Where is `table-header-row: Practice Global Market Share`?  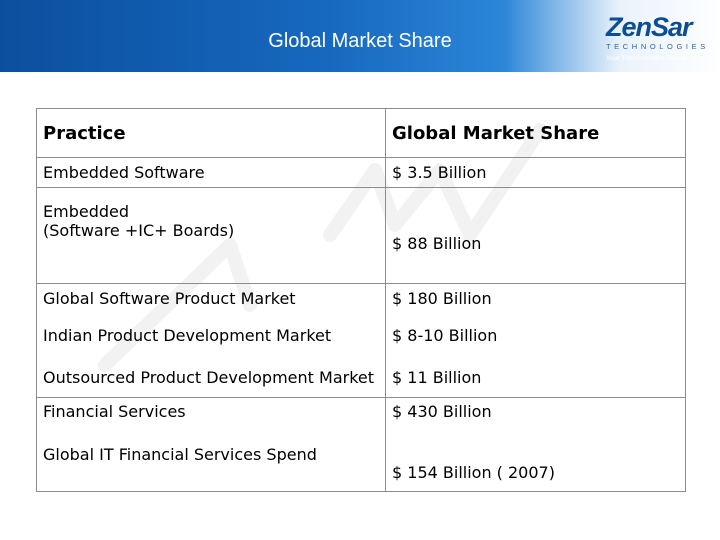
table-header-row: Practice Global Market Share is located at coordinates (361, 133).